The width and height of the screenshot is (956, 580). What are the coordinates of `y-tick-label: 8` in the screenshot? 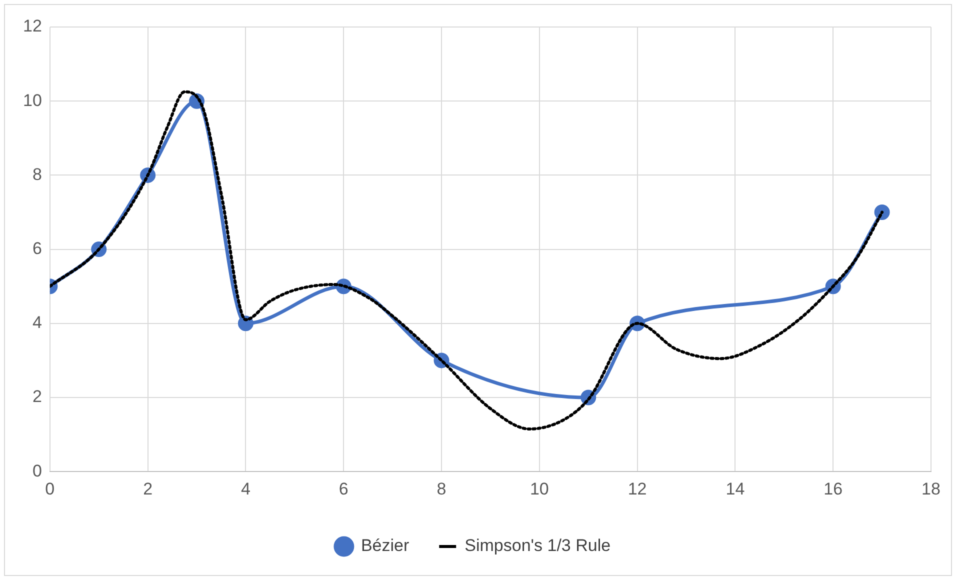 It's located at (37, 174).